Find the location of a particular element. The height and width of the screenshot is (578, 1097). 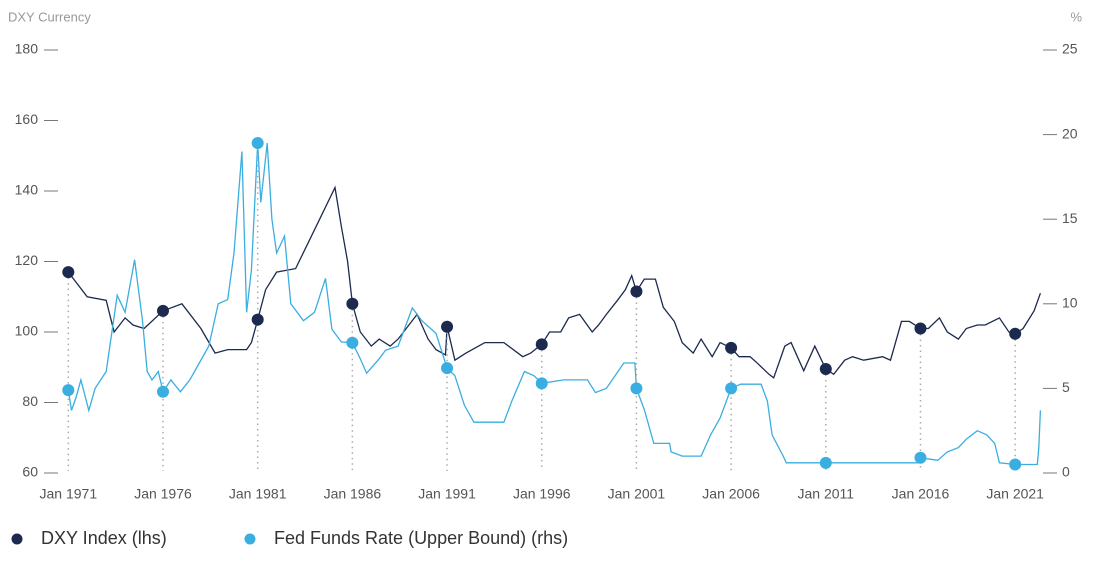

x-tick-label: Jan 1971 is located at coordinates (69, 494).